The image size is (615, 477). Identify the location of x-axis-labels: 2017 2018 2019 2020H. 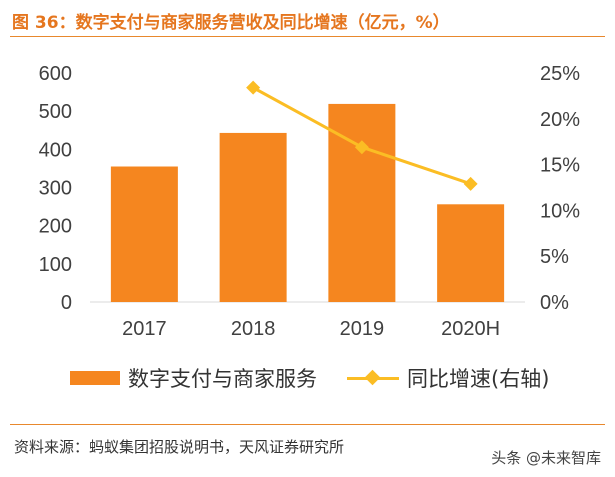
(311, 329).